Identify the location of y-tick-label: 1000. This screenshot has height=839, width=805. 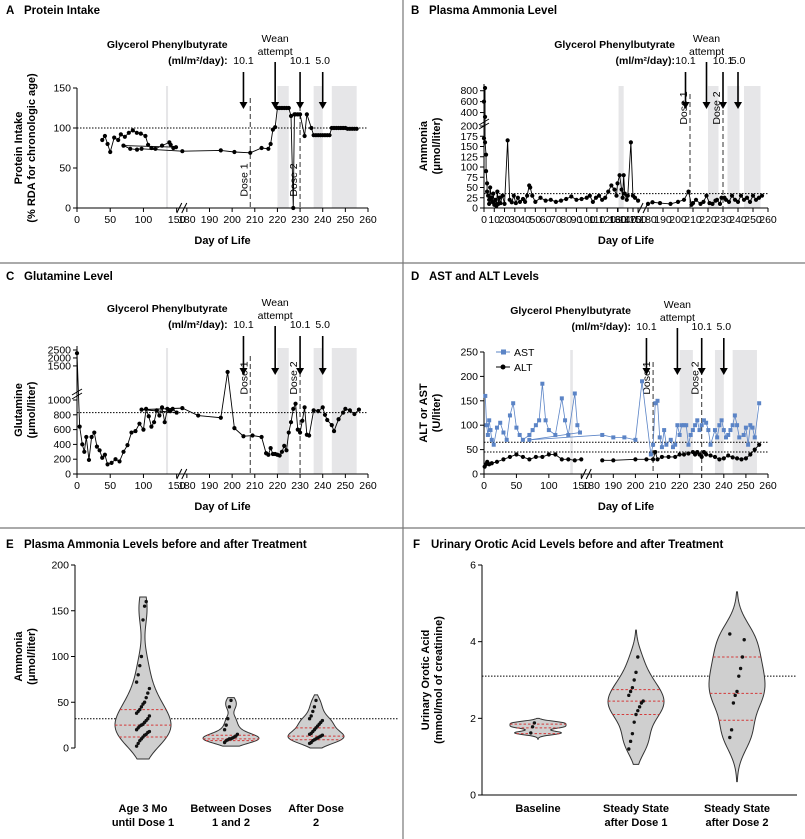
(60, 401).